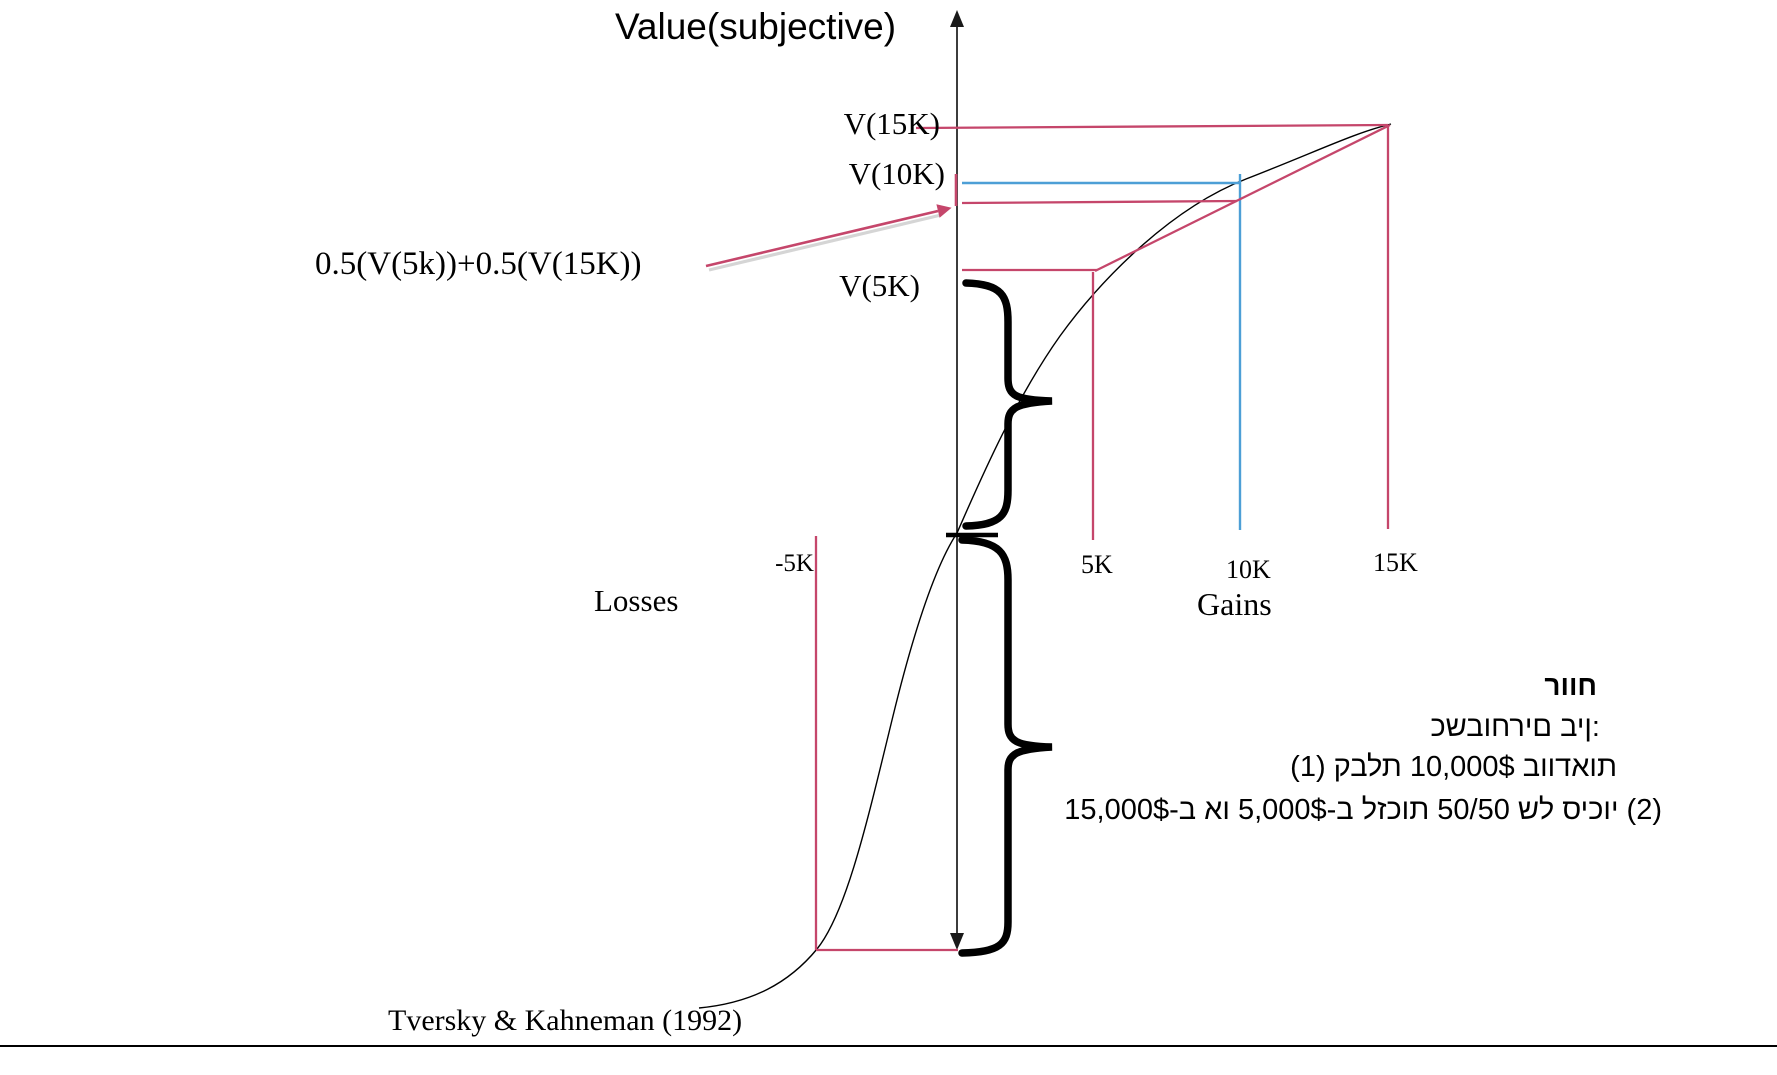 This screenshot has width=1777, height=1075. Describe the element at coordinates (1515, 727) in the screenshot. I see `hebrew-line-when-choosing: כשבוחרים בין:` at that location.